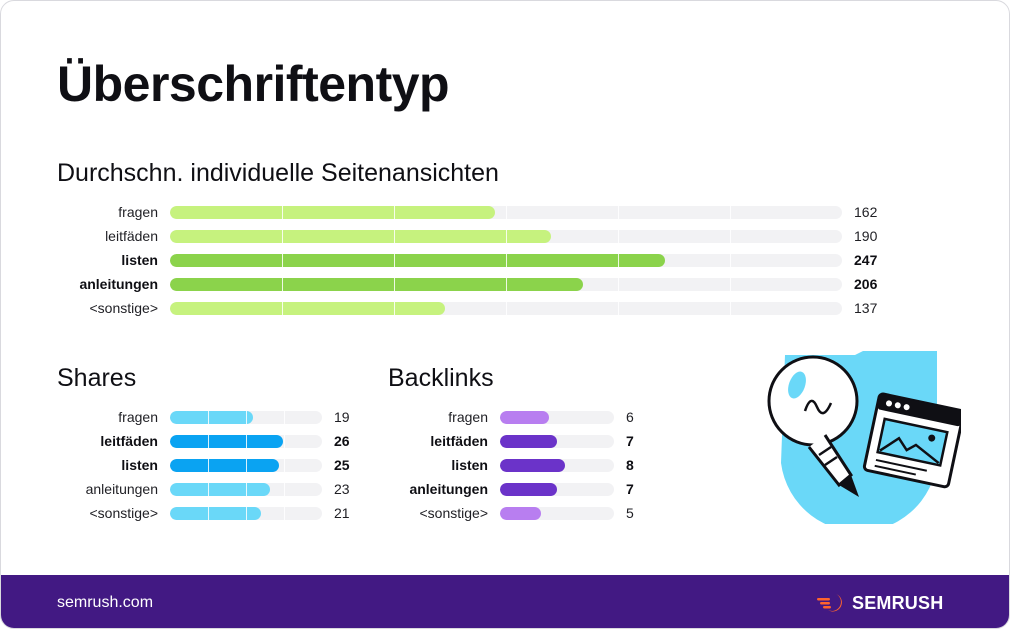 The image size is (1010, 629). I want to click on bar-row-leitfäden: leitfäden 7, so click(501, 441).